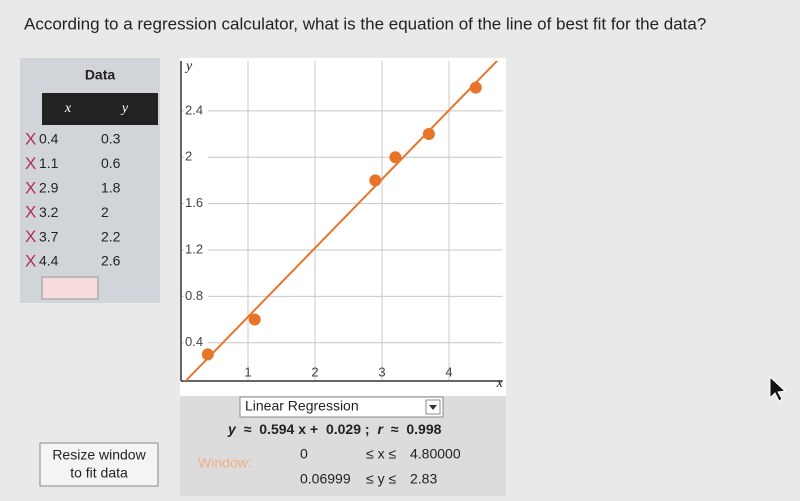 The image size is (800, 501). I want to click on eq-y: y, so click(232, 429).